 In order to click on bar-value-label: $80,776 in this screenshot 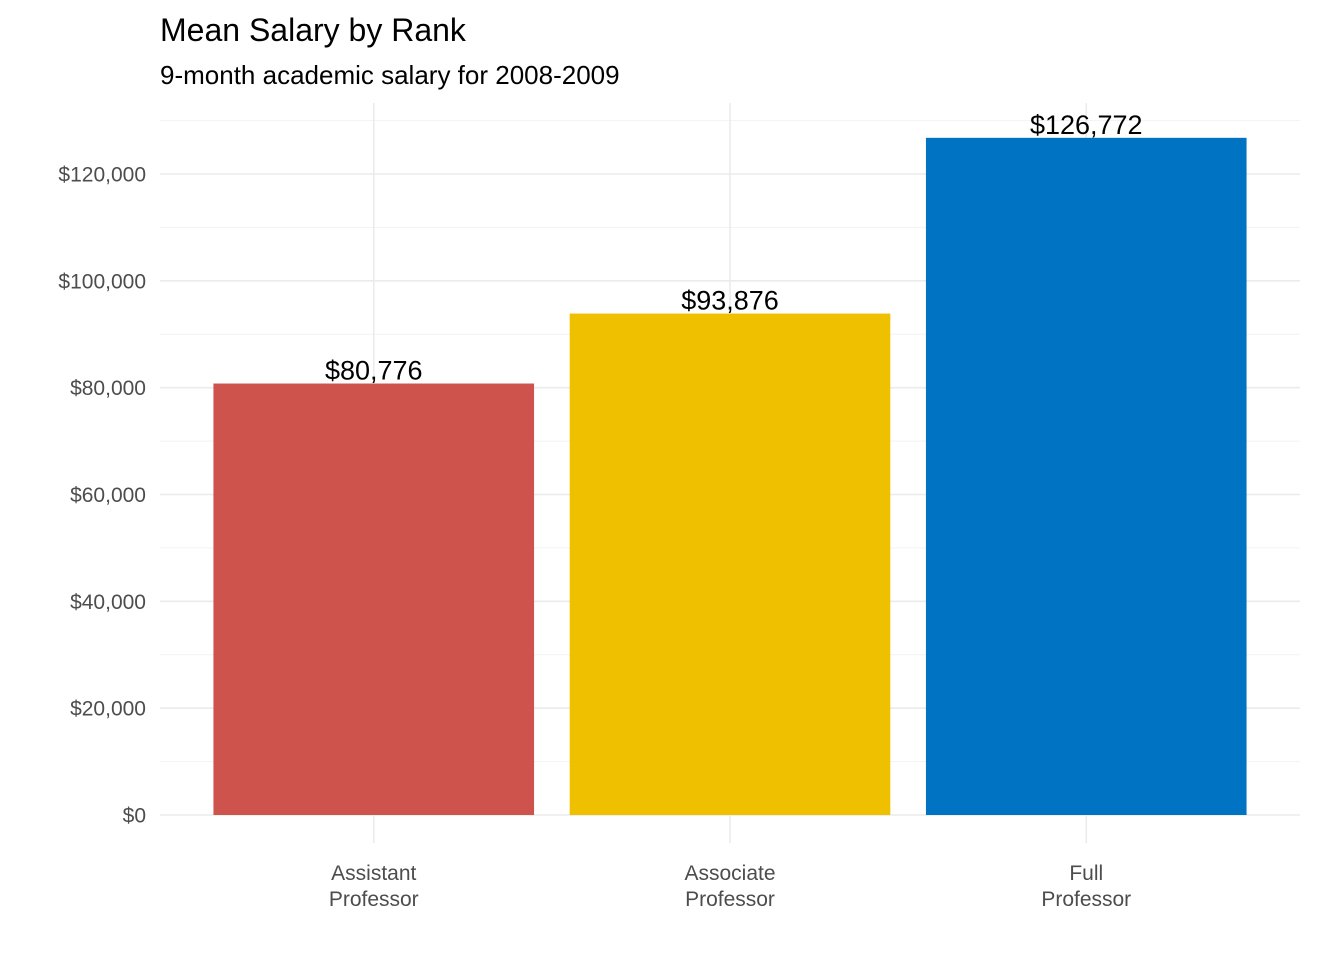, I will do `click(374, 371)`.